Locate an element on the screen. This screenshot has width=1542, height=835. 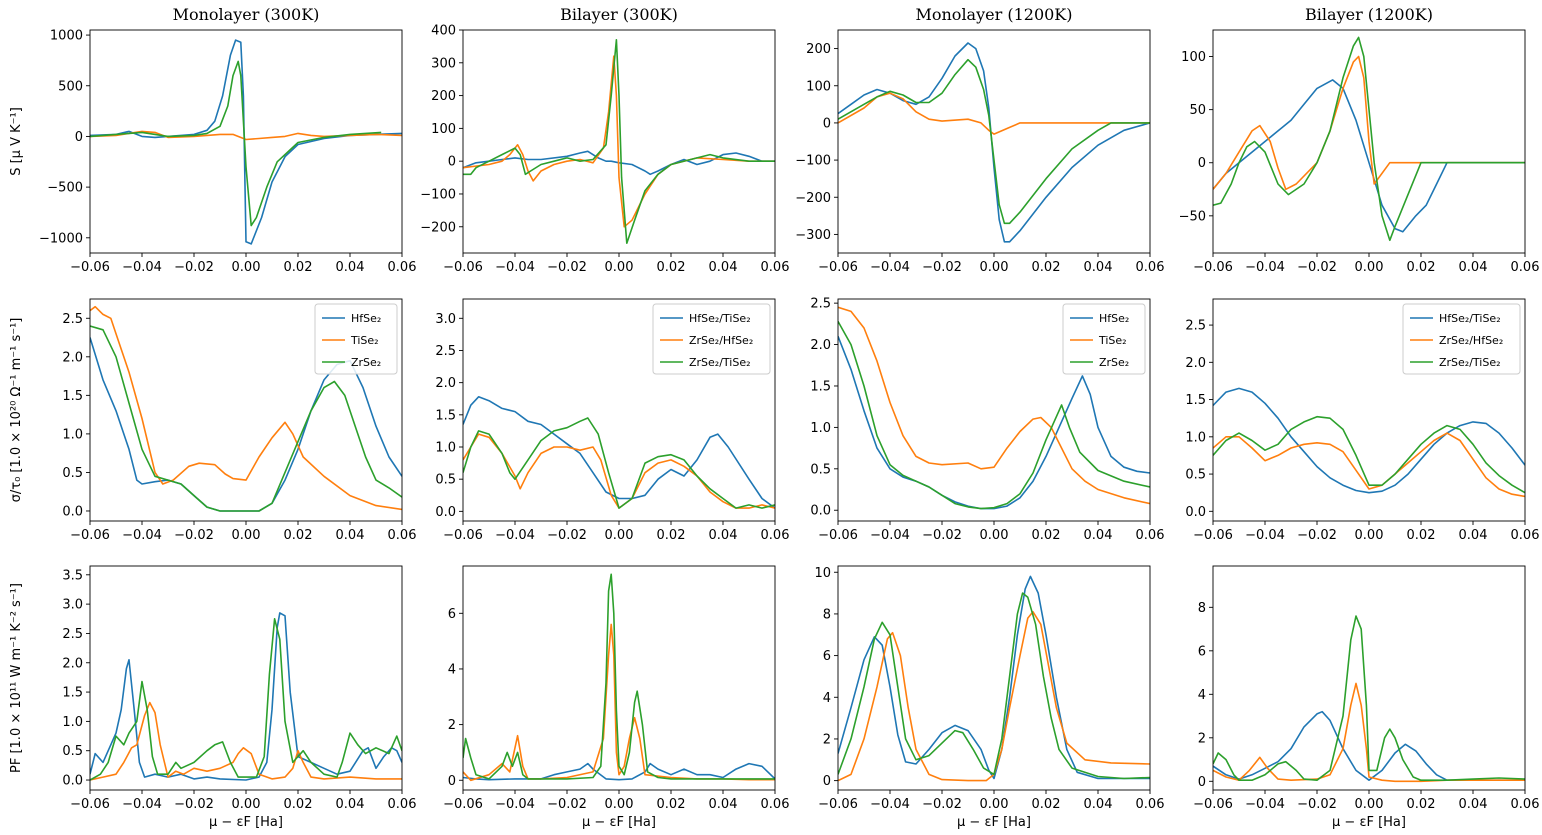
y-tick-label: −300 is located at coordinates (813, 235).